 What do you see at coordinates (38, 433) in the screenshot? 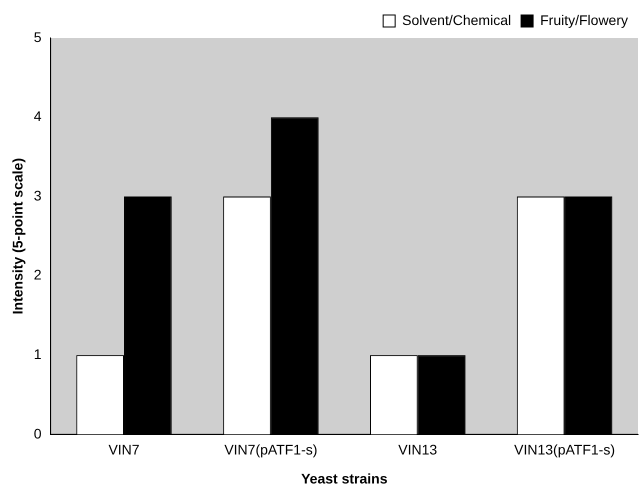
I see `y-tick-label: 0` at bounding box center [38, 433].